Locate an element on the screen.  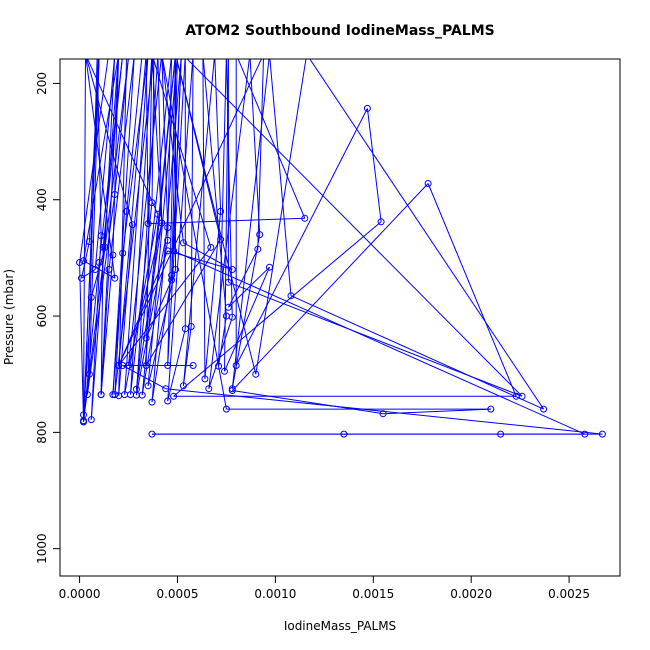
y-tick-label: 600 is located at coordinates (42, 316).